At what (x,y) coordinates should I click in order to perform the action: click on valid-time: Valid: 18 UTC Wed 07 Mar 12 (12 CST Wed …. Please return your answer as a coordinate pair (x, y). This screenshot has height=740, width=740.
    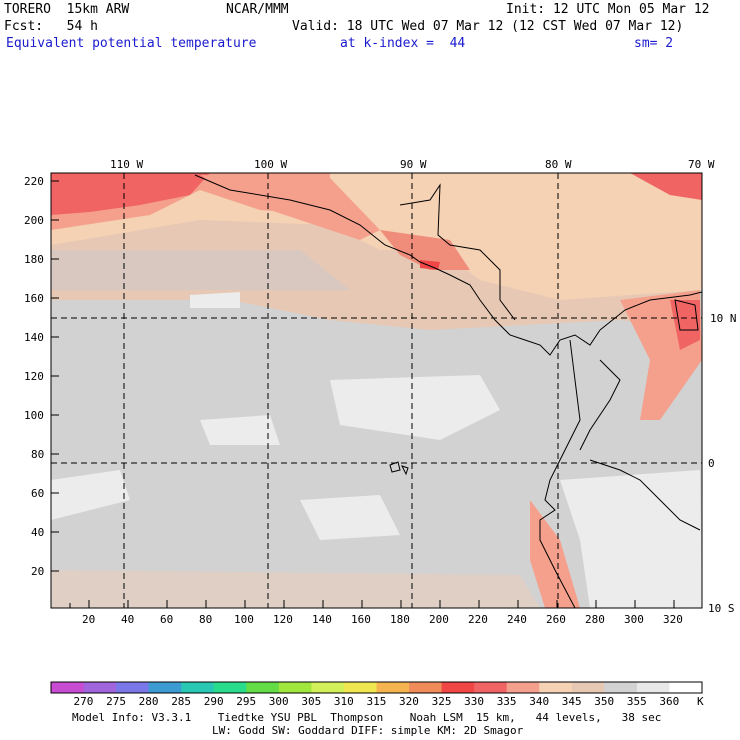
    Looking at the image, I should click on (488, 26).